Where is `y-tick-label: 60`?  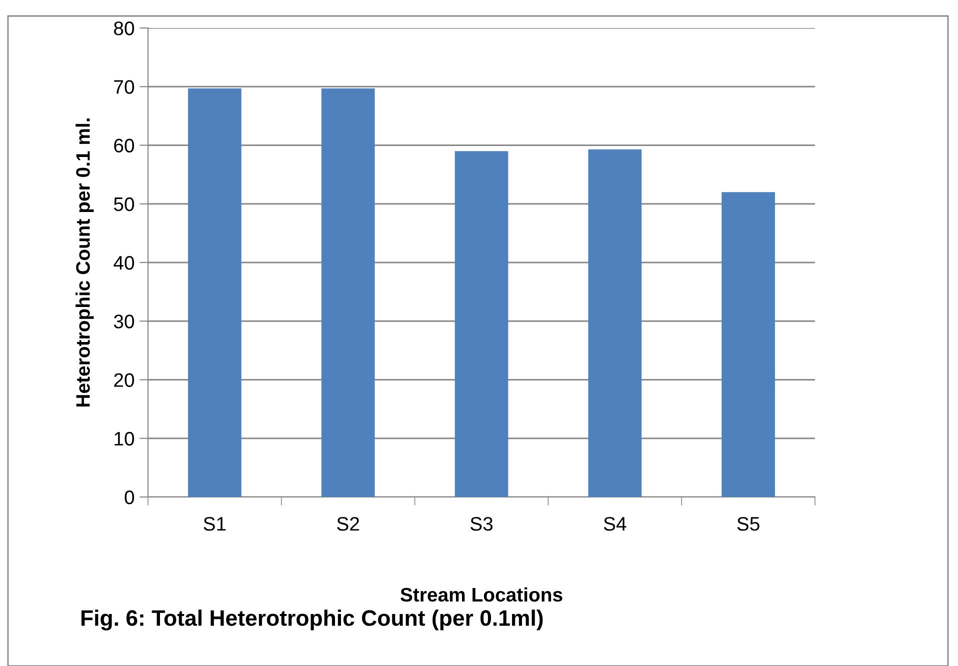
y-tick-label: 60 is located at coordinates (124, 145).